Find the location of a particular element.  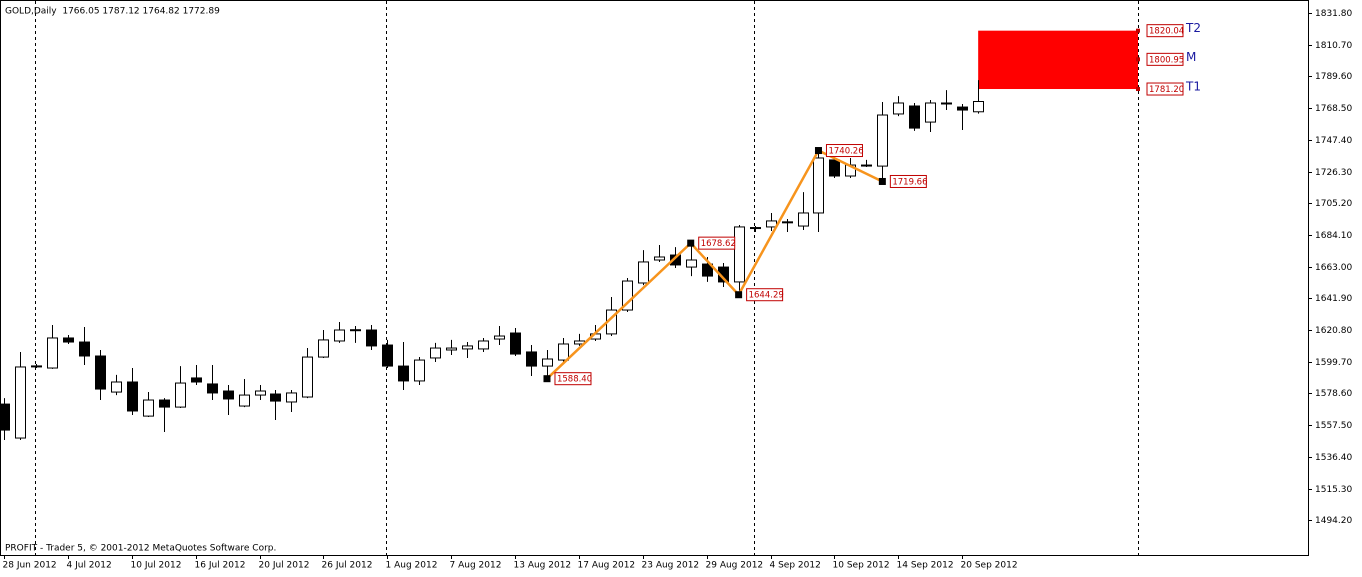

pivot-label: 1644.29 is located at coordinates (766, 296).